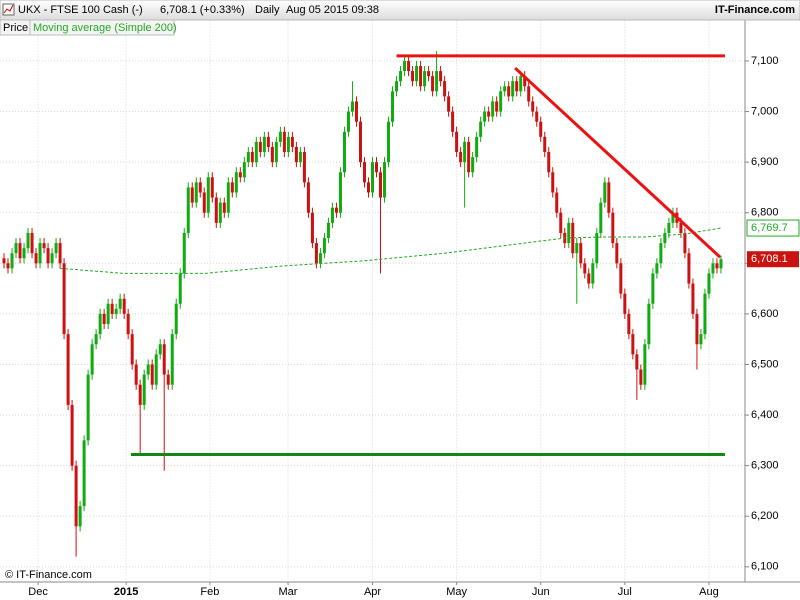 The image size is (800, 600). I want to click on x-tick-label: May, so click(456, 592).